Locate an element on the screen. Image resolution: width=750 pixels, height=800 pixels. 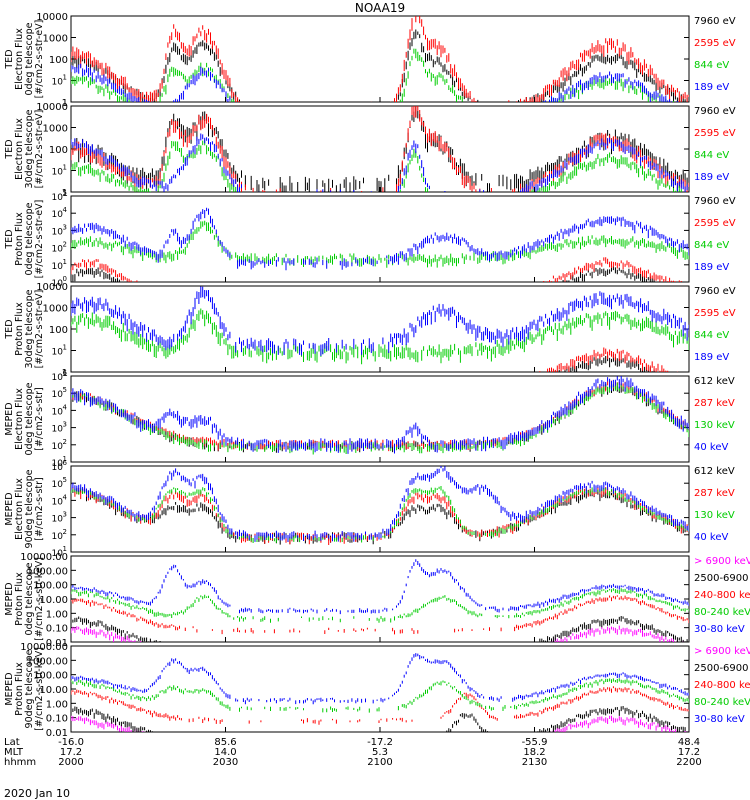
x-tick-label: 14.0 is located at coordinates (225, 752).